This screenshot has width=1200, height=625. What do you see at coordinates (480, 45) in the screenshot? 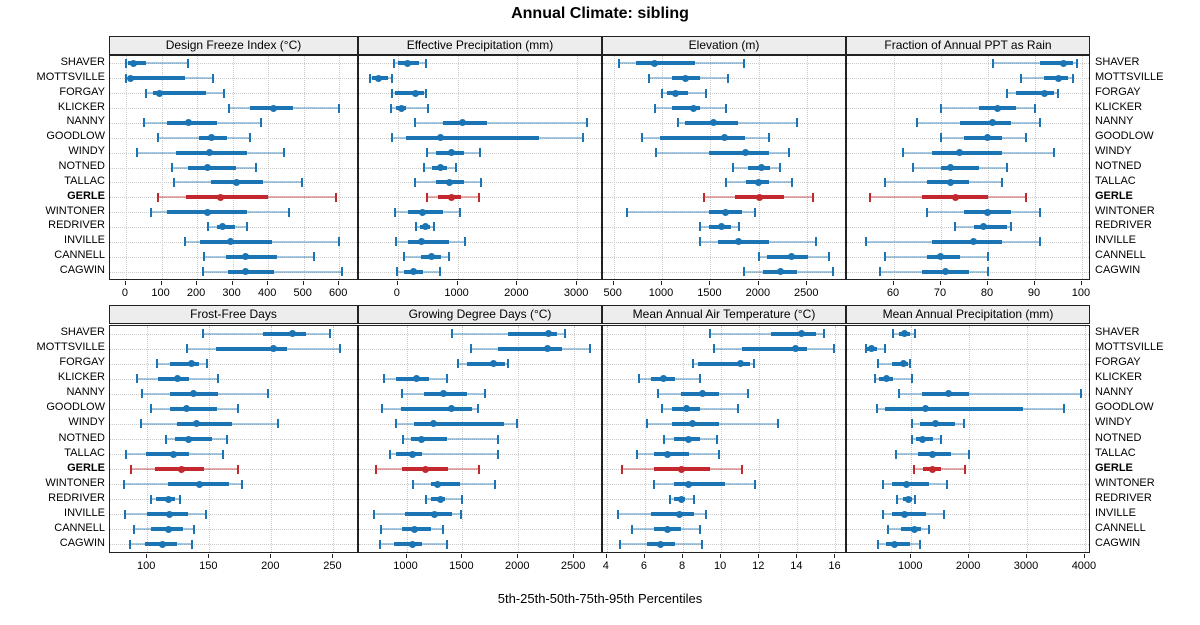
I see `panel-header-effective-precipitation-mm: Effective Precipitation (mm)` at bounding box center [480, 45].